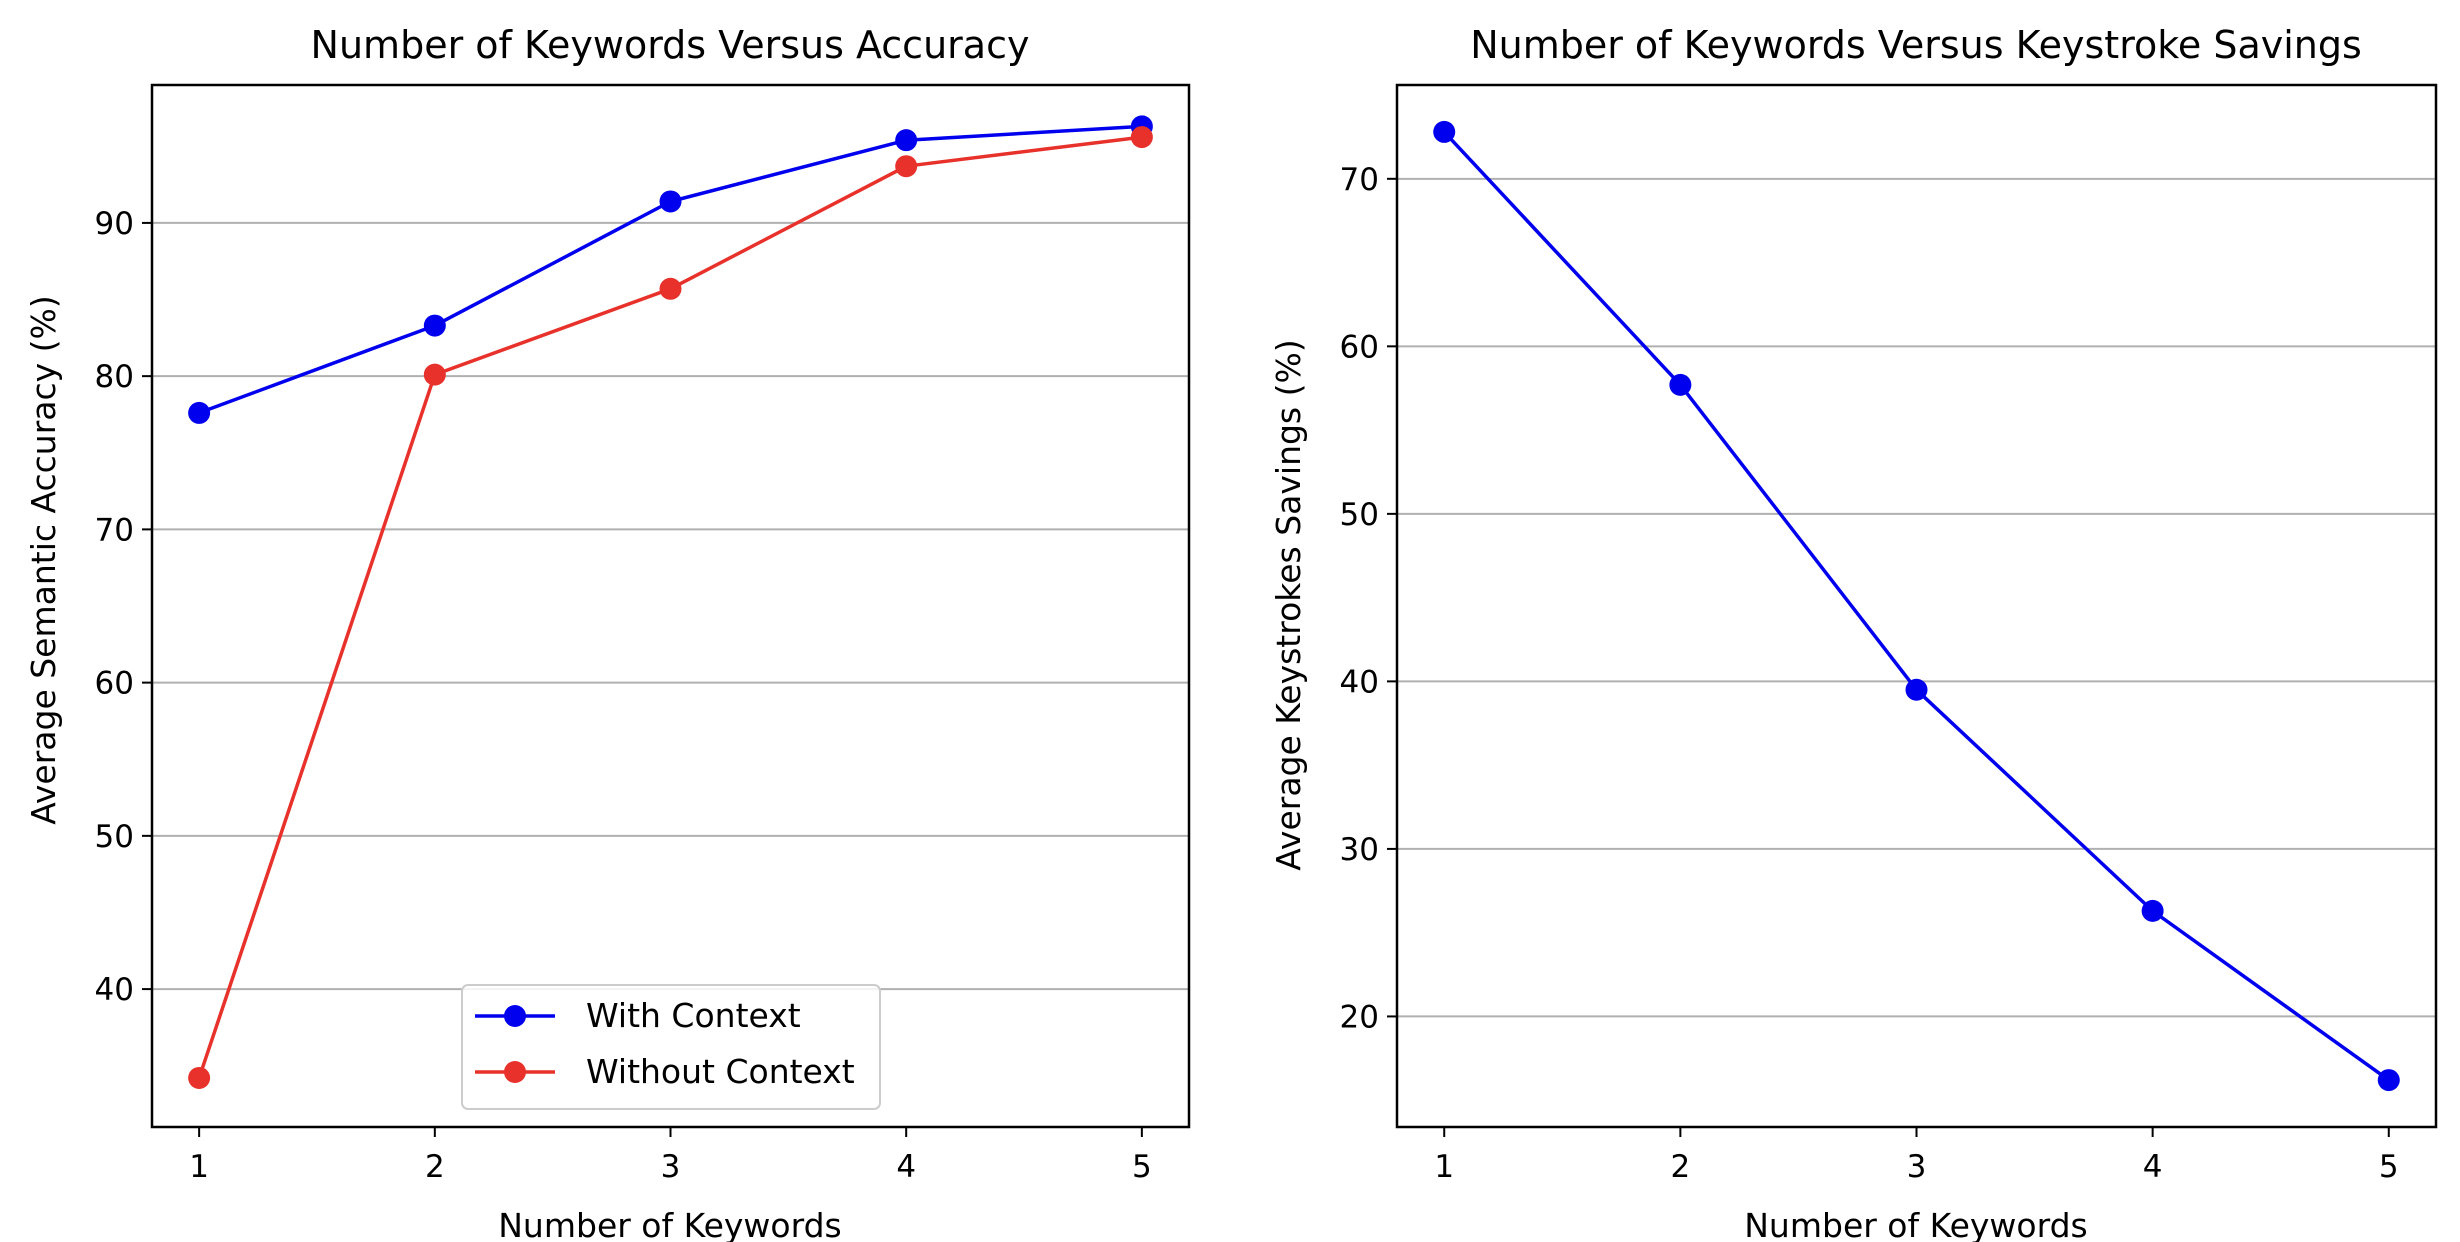 The image size is (2460, 1242). What do you see at coordinates (1359, 850) in the screenshot?
I see `y-tick-label: 30` at bounding box center [1359, 850].